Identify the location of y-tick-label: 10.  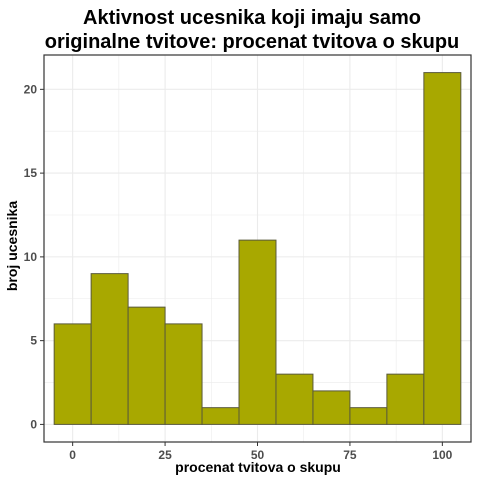
(31, 257).